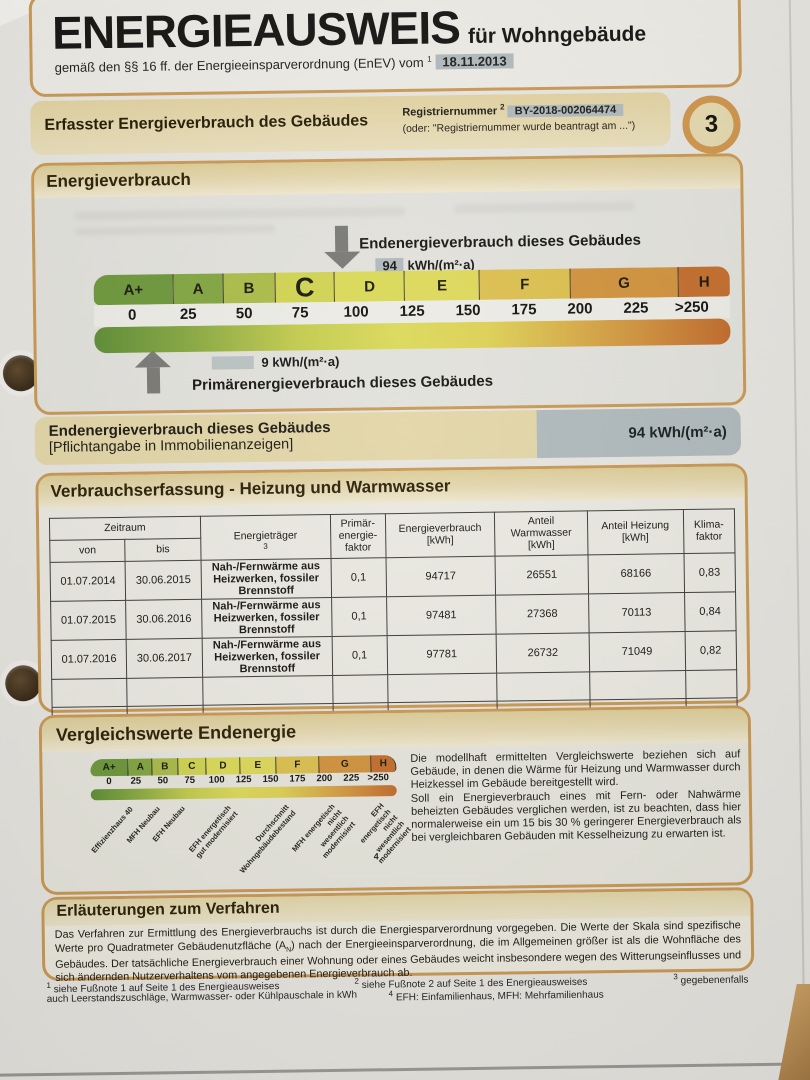 Image resolution: width=810 pixels, height=1080 pixels. Describe the element at coordinates (87, 550) in the screenshot. I see `col-von: von` at that location.